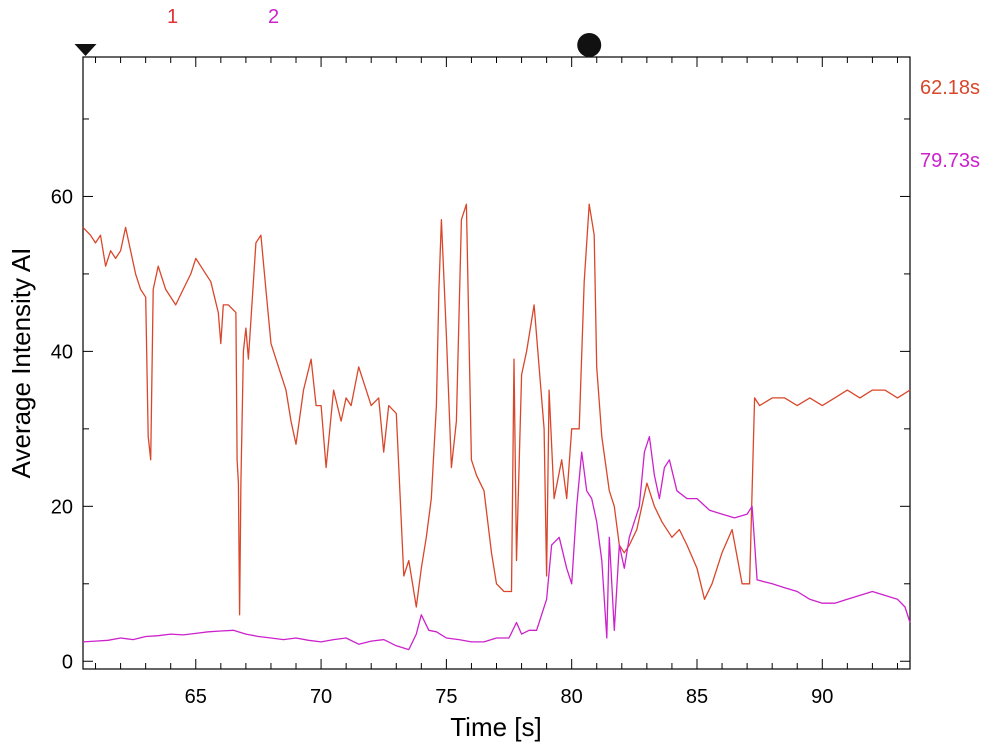 Image resolution: width=1000 pixels, height=750 pixels. I want to click on y-axis-label: Average Intensity AI, so click(21, 363).